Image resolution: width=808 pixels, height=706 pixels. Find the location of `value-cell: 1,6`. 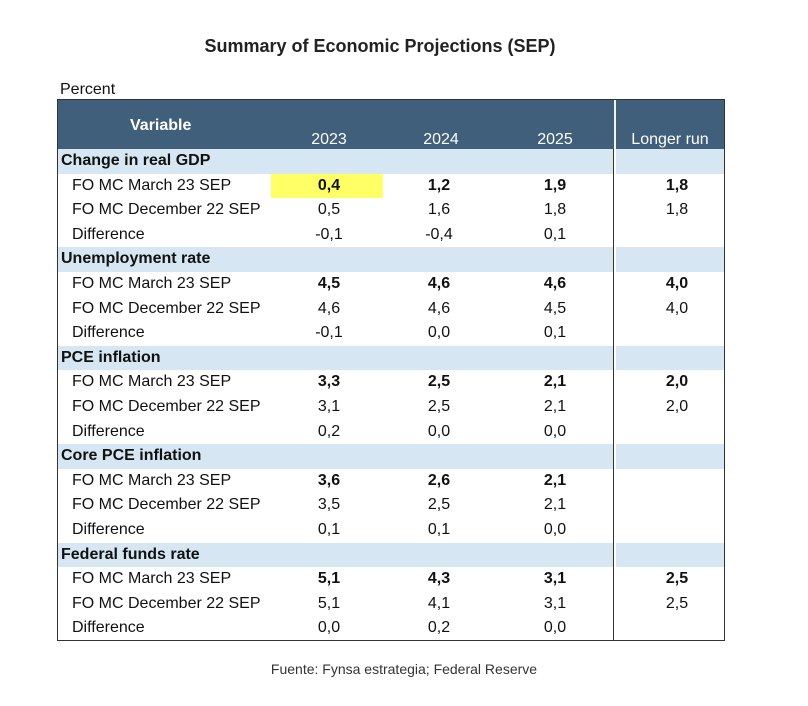

value-cell: 1,6 is located at coordinates (439, 210).